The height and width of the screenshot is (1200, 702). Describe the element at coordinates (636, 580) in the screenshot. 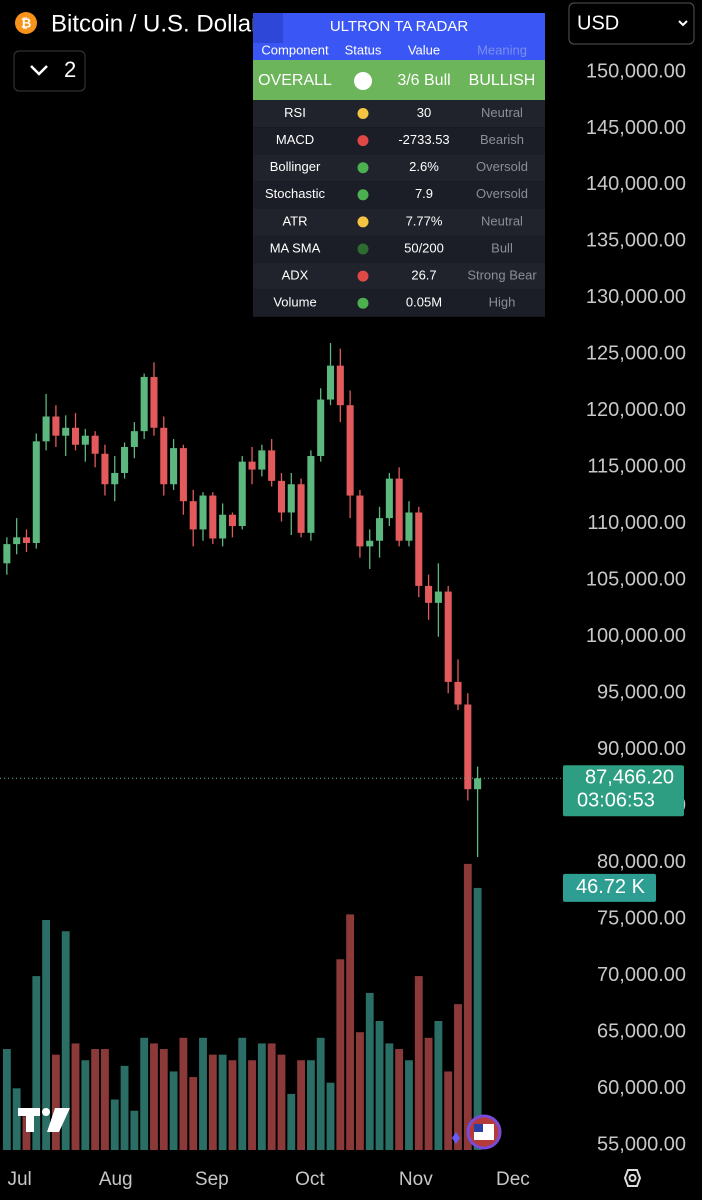

I see `y-tick-label: 105,000.00` at that location.